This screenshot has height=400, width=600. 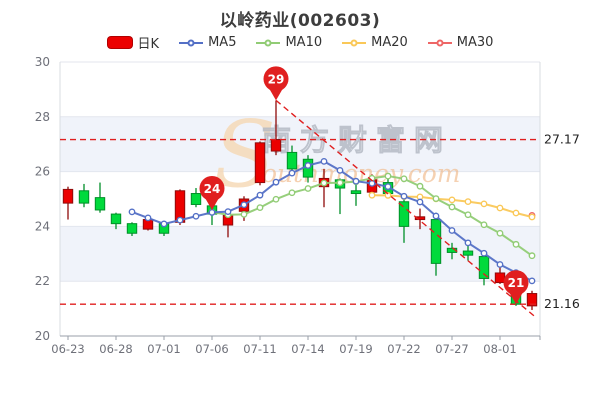 I want to click on ma30-marker-icon, so click(x=439, y=42).